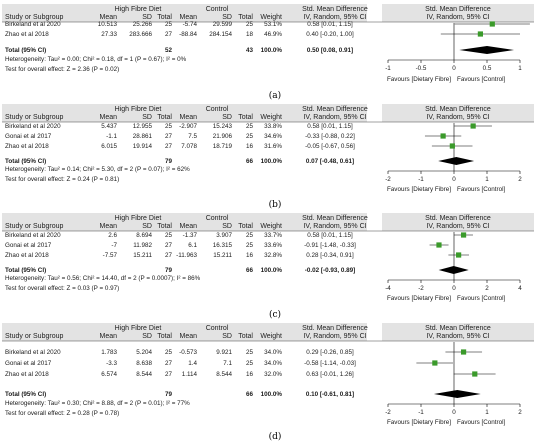  I want to click on fibre-sd: 25.266, so click(143, 24).